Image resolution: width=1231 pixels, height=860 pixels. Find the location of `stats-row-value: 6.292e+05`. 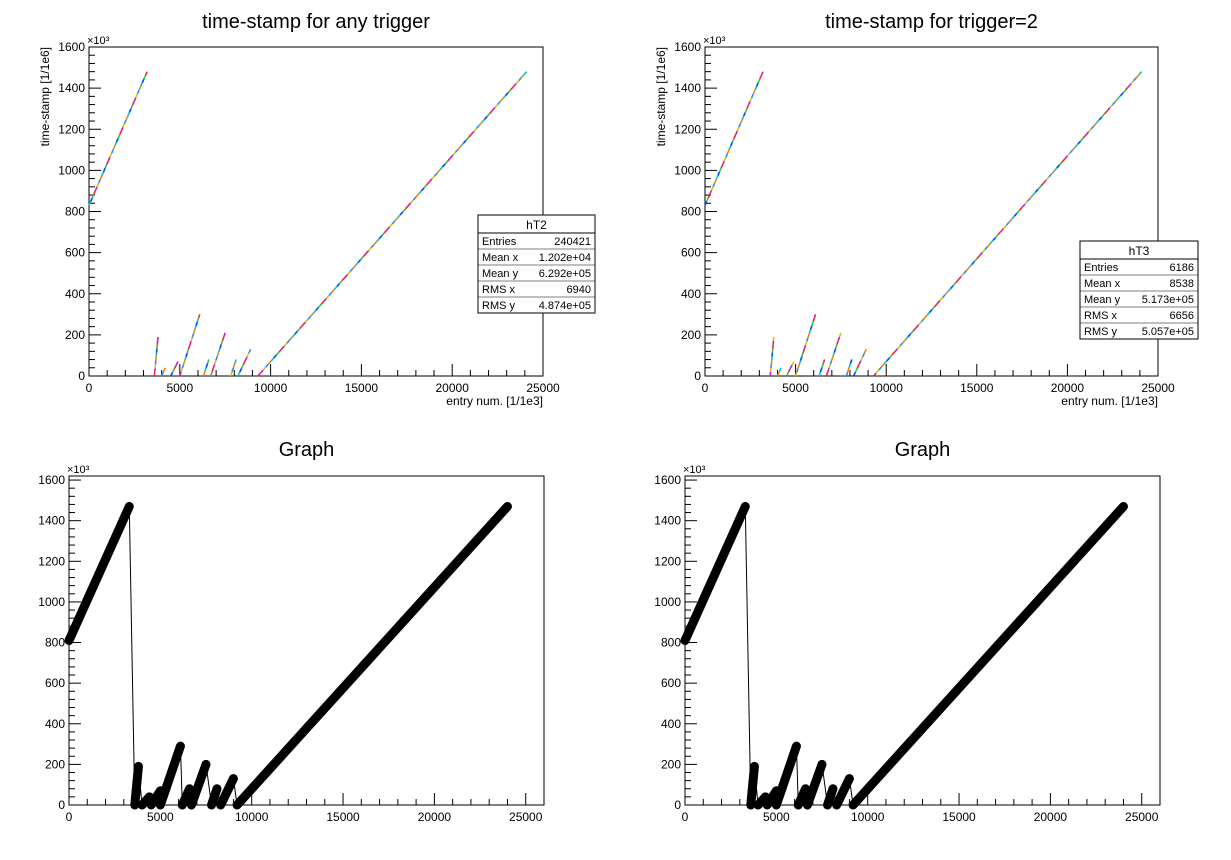

stats-row-value: 6.292e+05 is located at coordinates (565, 274).